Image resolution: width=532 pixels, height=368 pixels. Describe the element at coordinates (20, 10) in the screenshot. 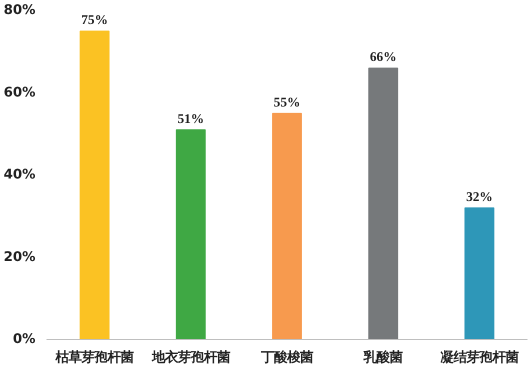

I see `y-tick-label: 80%` at that location.